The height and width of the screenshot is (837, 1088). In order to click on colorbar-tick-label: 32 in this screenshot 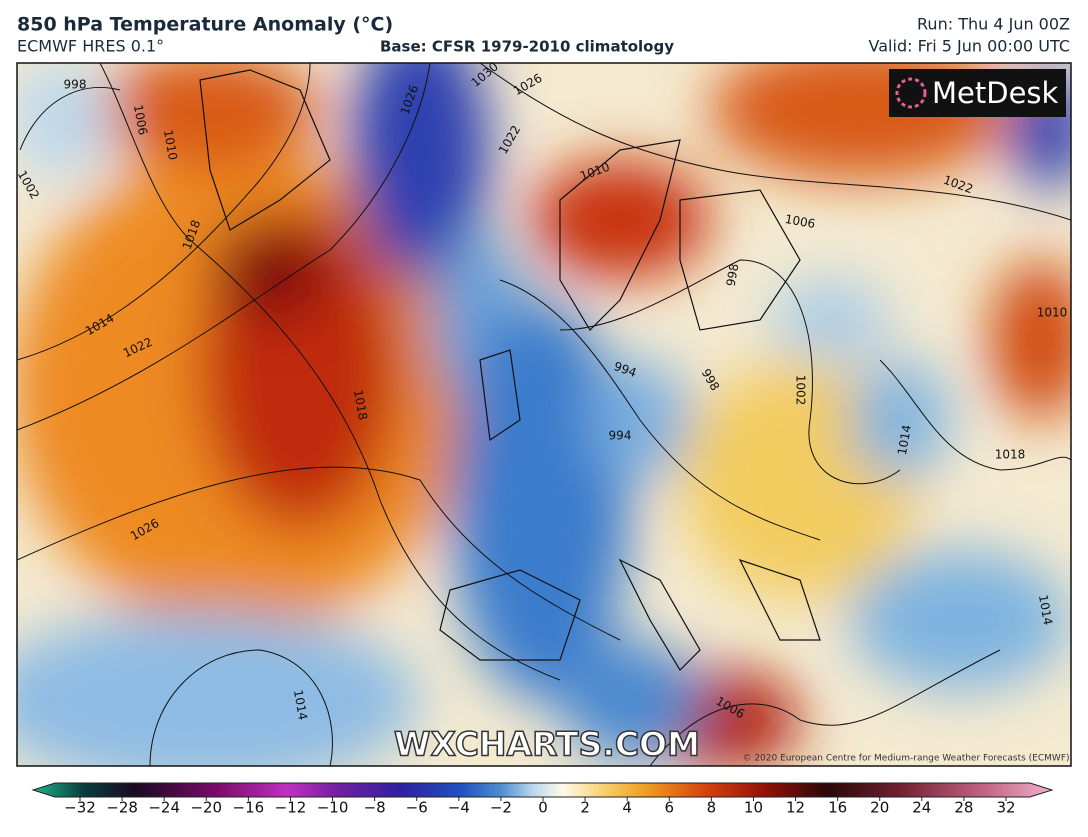, I will do `click(1005, 808)`.